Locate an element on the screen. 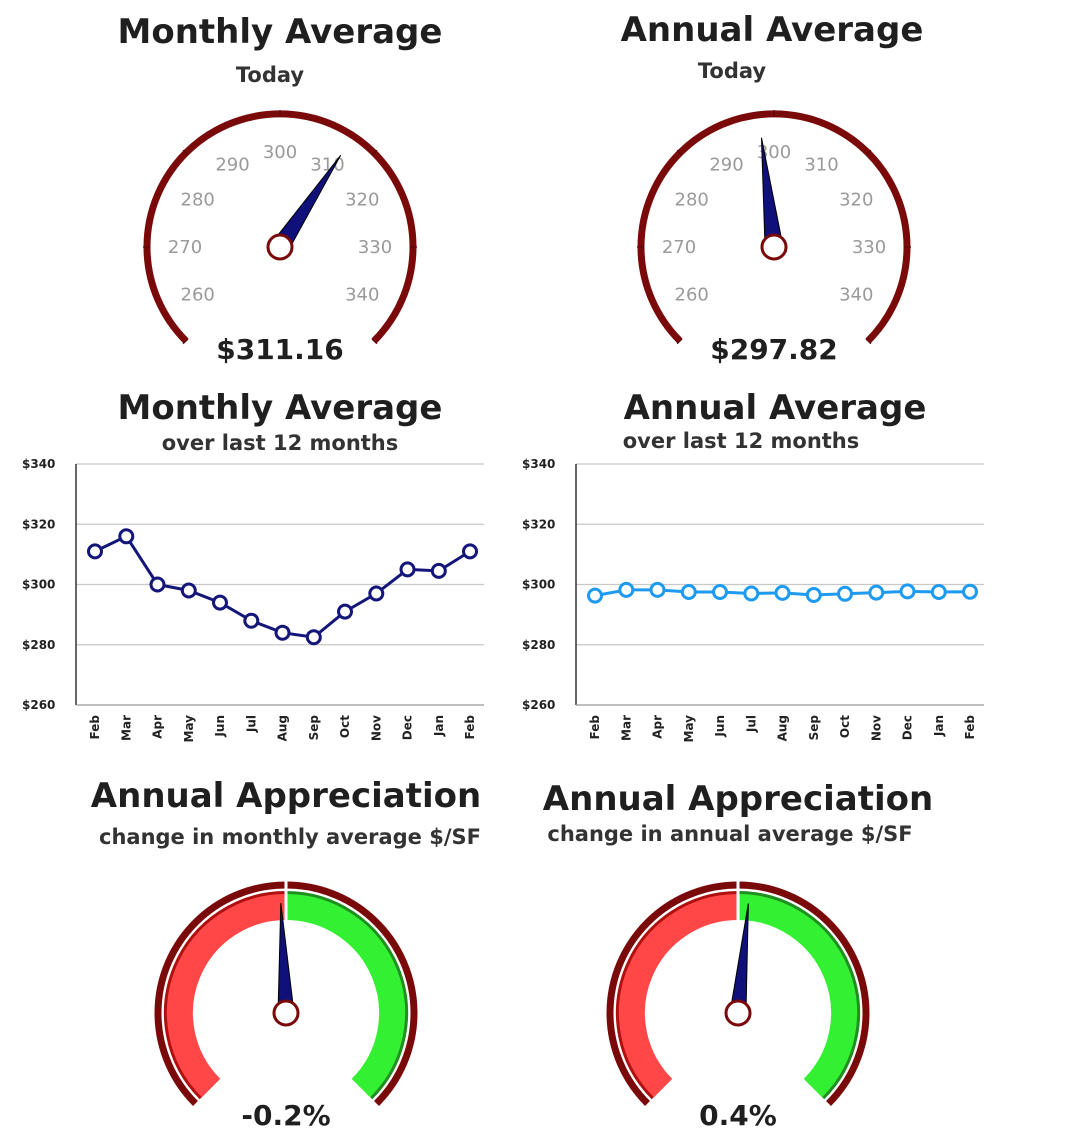  x-tick-label: Aug is located at coordinates (783, 728).